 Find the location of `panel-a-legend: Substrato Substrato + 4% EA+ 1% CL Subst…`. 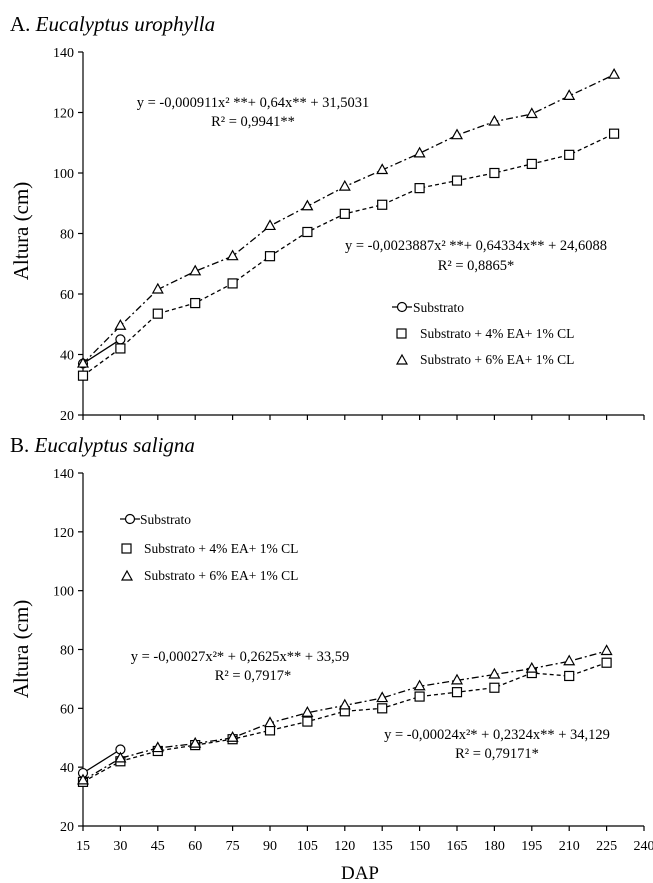

panel-a-legend: Substrato Substrato + 4% EA+ 1% CL Subst… is located at coordinates (483, 333).